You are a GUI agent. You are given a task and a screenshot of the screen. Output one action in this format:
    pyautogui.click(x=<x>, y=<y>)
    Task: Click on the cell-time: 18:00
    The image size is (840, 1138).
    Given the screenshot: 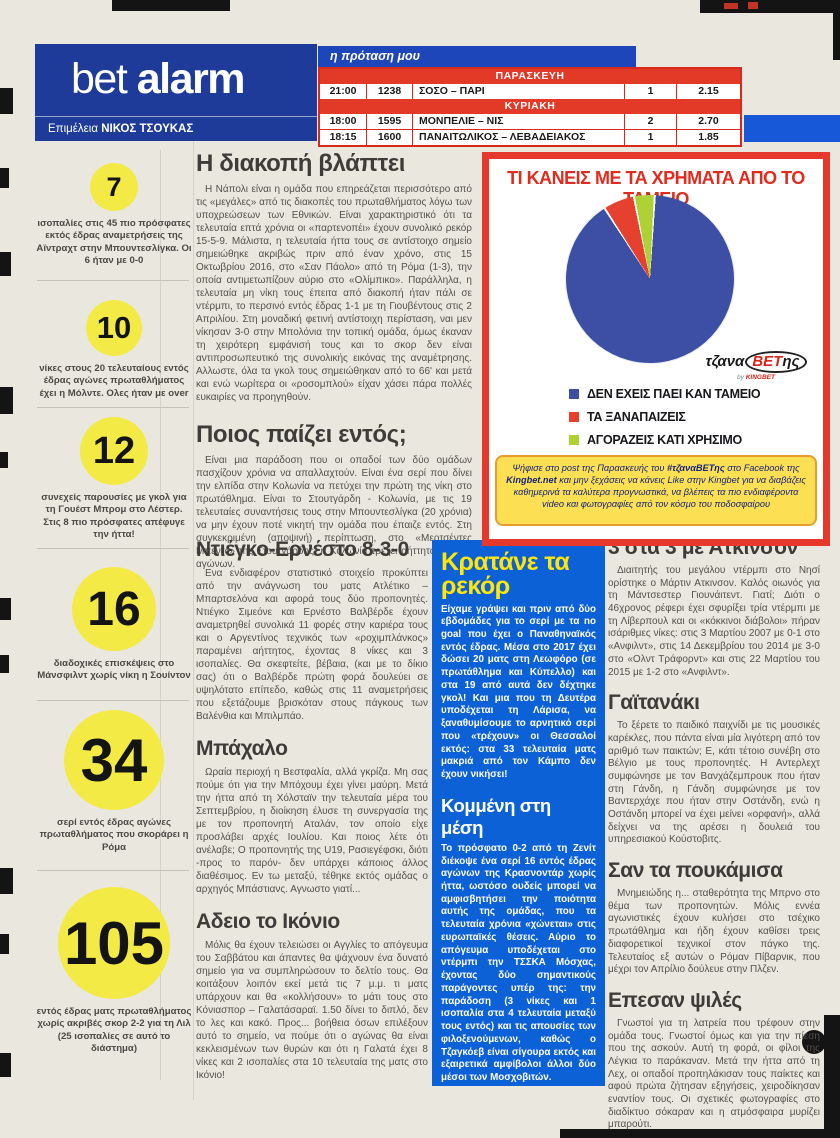 What is the action you would take?
    pyautogui.click(x=343, y=121)
    